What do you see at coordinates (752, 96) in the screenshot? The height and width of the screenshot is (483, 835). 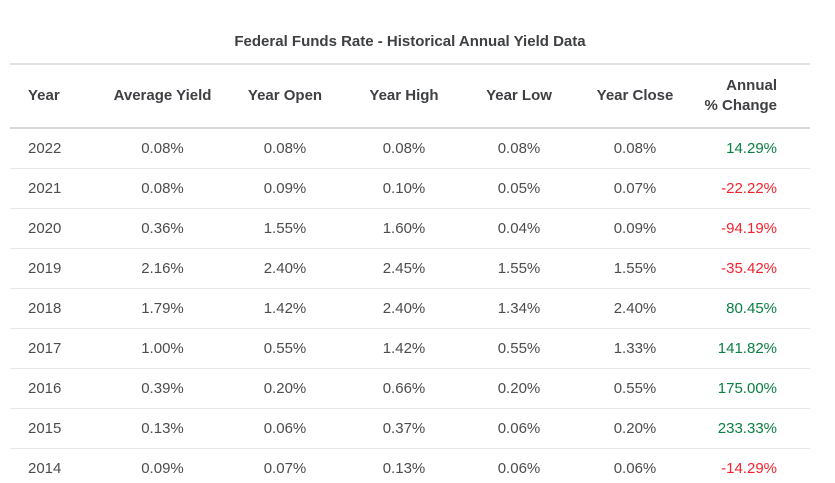 I see `column-header-annual-change: Annual % Change` at bounding box center [752, 96].